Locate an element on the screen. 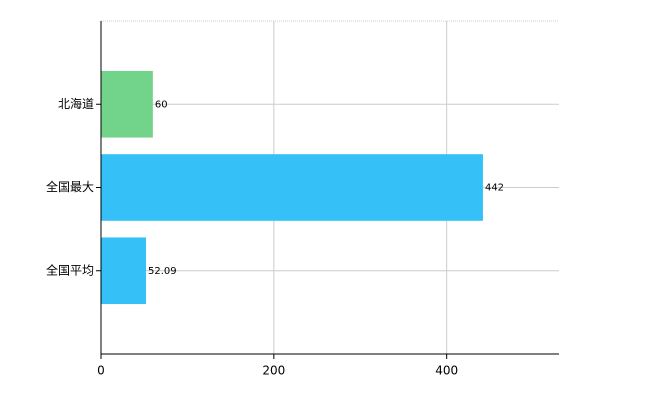 The image size is (650, 400). y-tick-label: 北海道 is located at coordinates (76, 103).